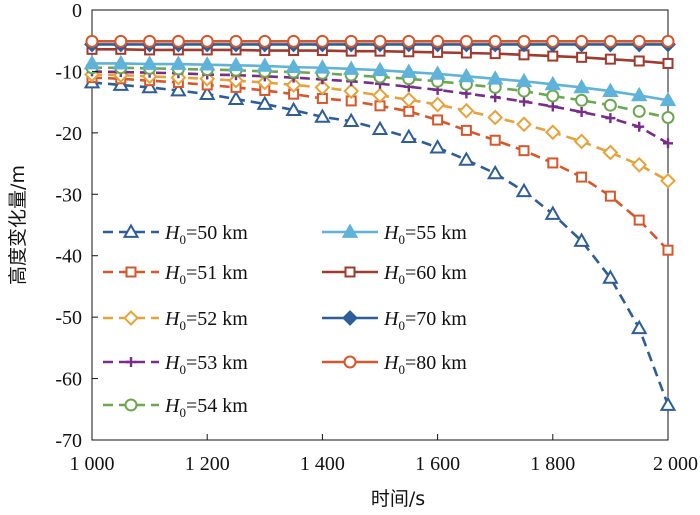 The image size is (700, 515). I want to click on legend-item: H0=53 km, so click(175, 364).